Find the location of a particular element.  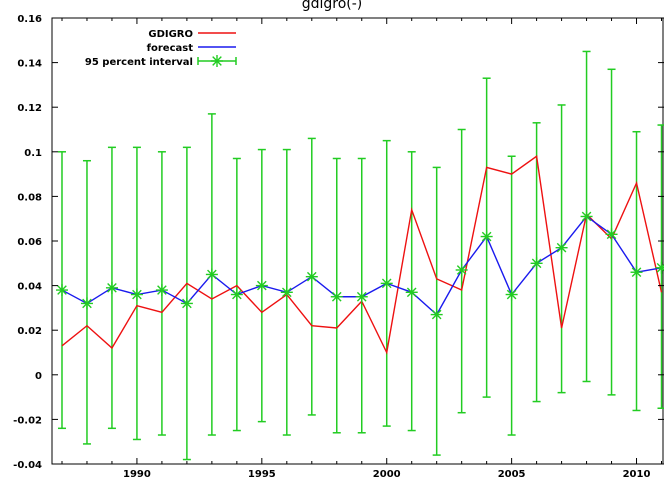

y-tick-label: -0.04 is located at coordinates (27, 465).